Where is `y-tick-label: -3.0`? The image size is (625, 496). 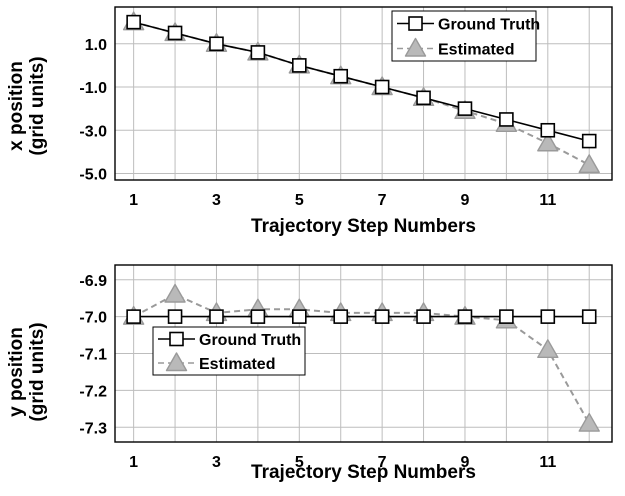 y-tick-label: -3.0 is located at coordinates (93, 131).